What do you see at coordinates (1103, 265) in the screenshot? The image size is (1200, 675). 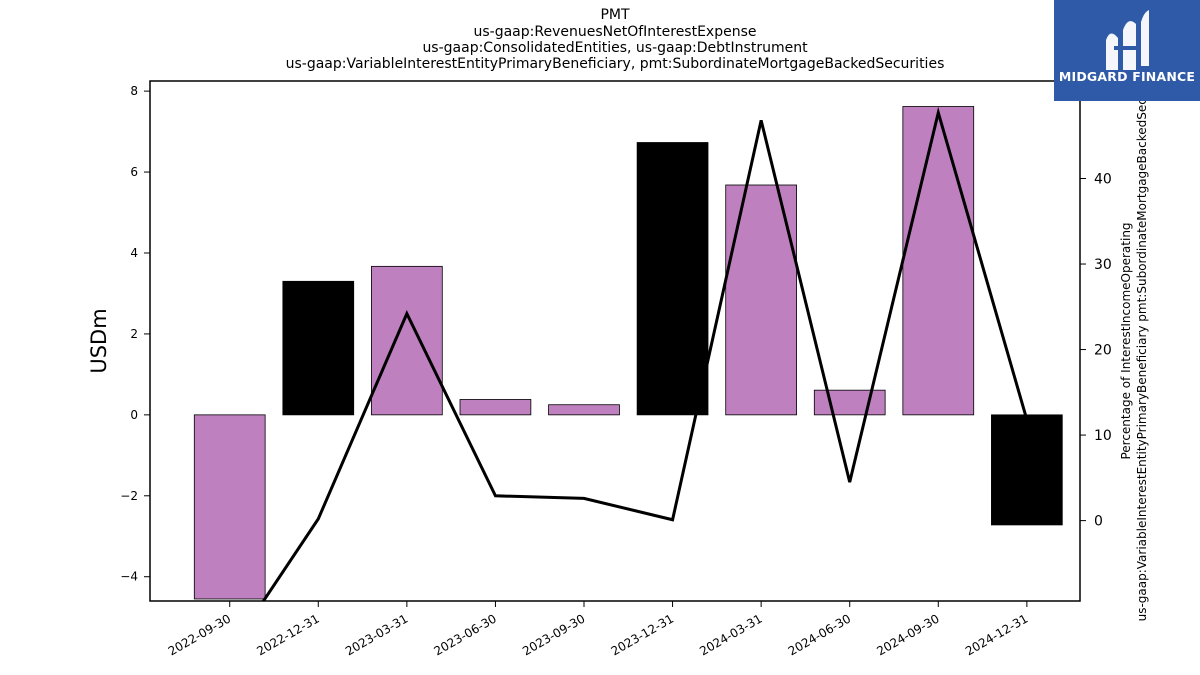 I see `y-tick-label-right: 30` at bounding box center [1103, 265].